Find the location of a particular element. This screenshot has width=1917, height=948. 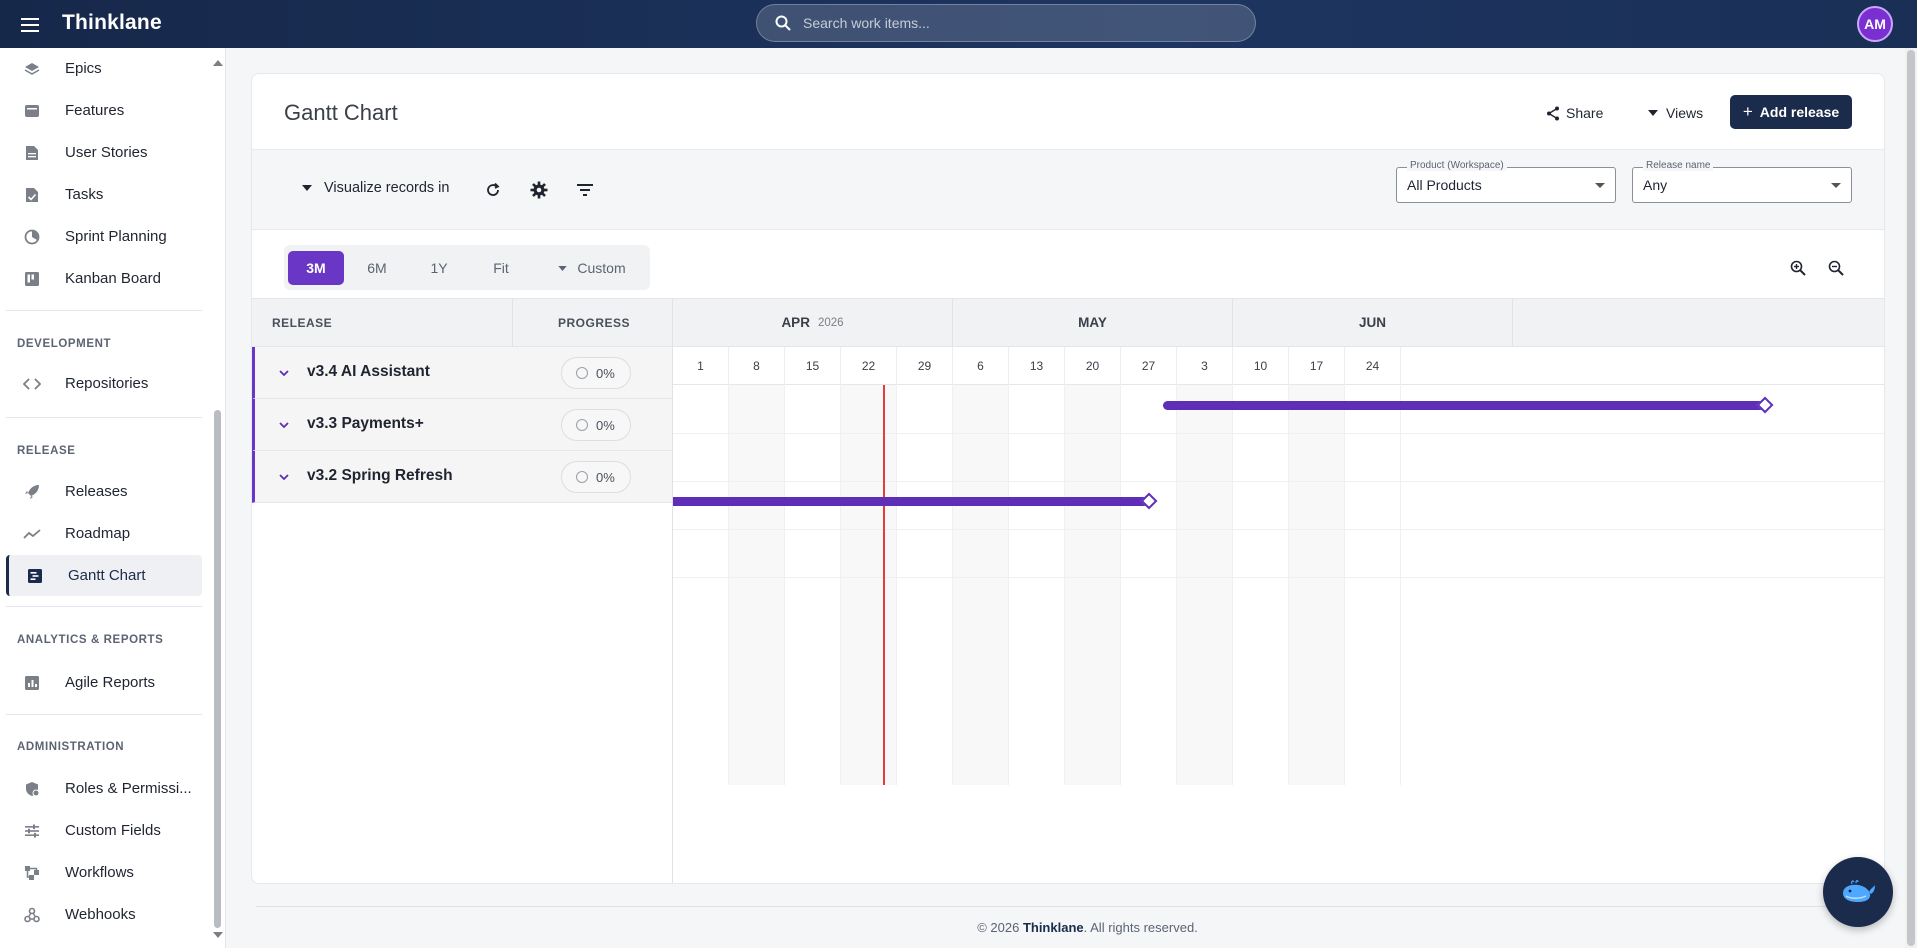

brand-logo: Thinklane is located at coordinates (112, 22).